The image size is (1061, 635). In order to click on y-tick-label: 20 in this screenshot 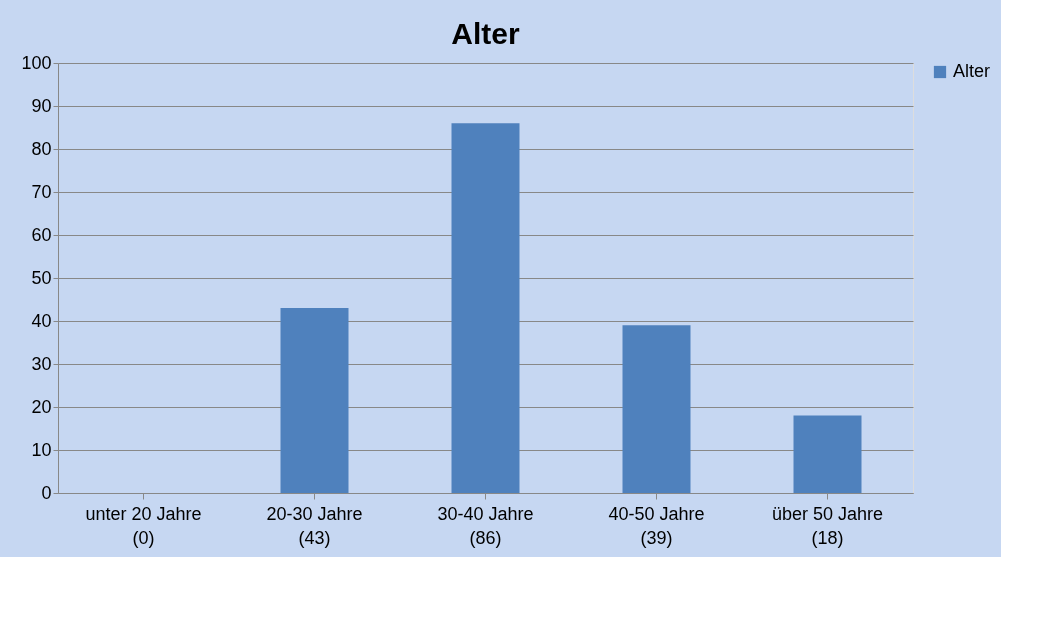, I will do `click(41, 406)`.